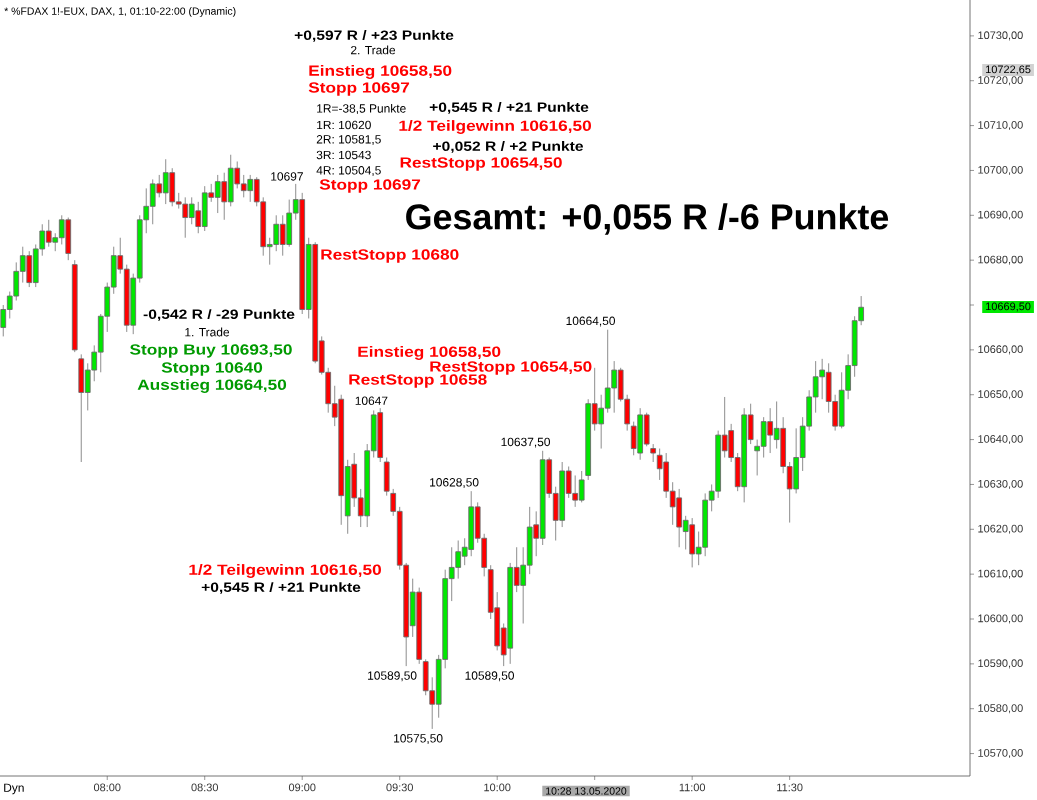 The height and width of the screenshot is (800, 1037). I want to click on y-tick-label: 10580,00, so click(1000, 709).